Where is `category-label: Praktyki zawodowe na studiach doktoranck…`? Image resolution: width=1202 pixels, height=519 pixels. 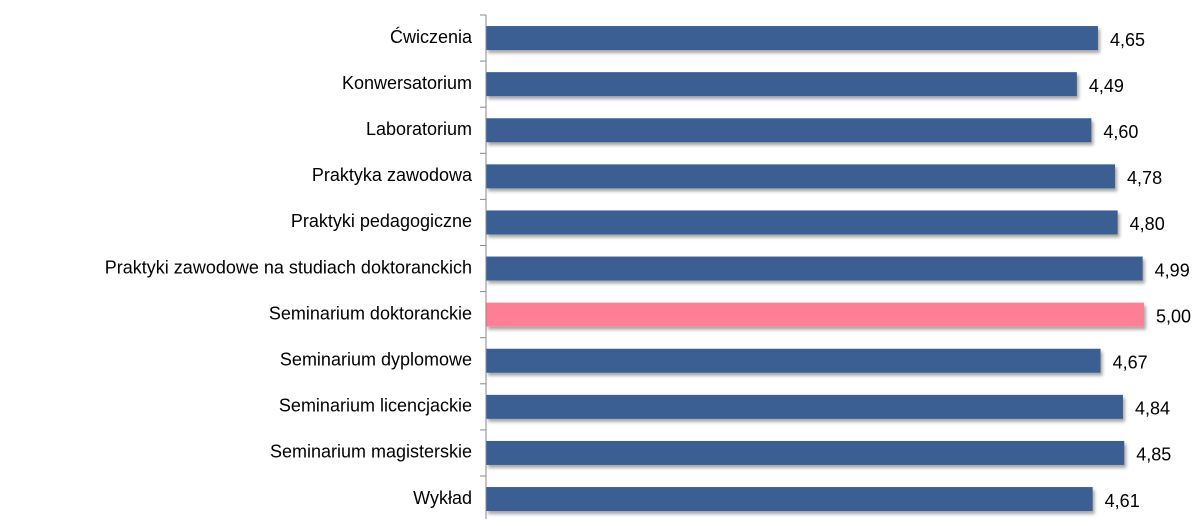
category-label: Praktyki zawodowe na studiach doktoranck… is located at coordinates (288, 267).